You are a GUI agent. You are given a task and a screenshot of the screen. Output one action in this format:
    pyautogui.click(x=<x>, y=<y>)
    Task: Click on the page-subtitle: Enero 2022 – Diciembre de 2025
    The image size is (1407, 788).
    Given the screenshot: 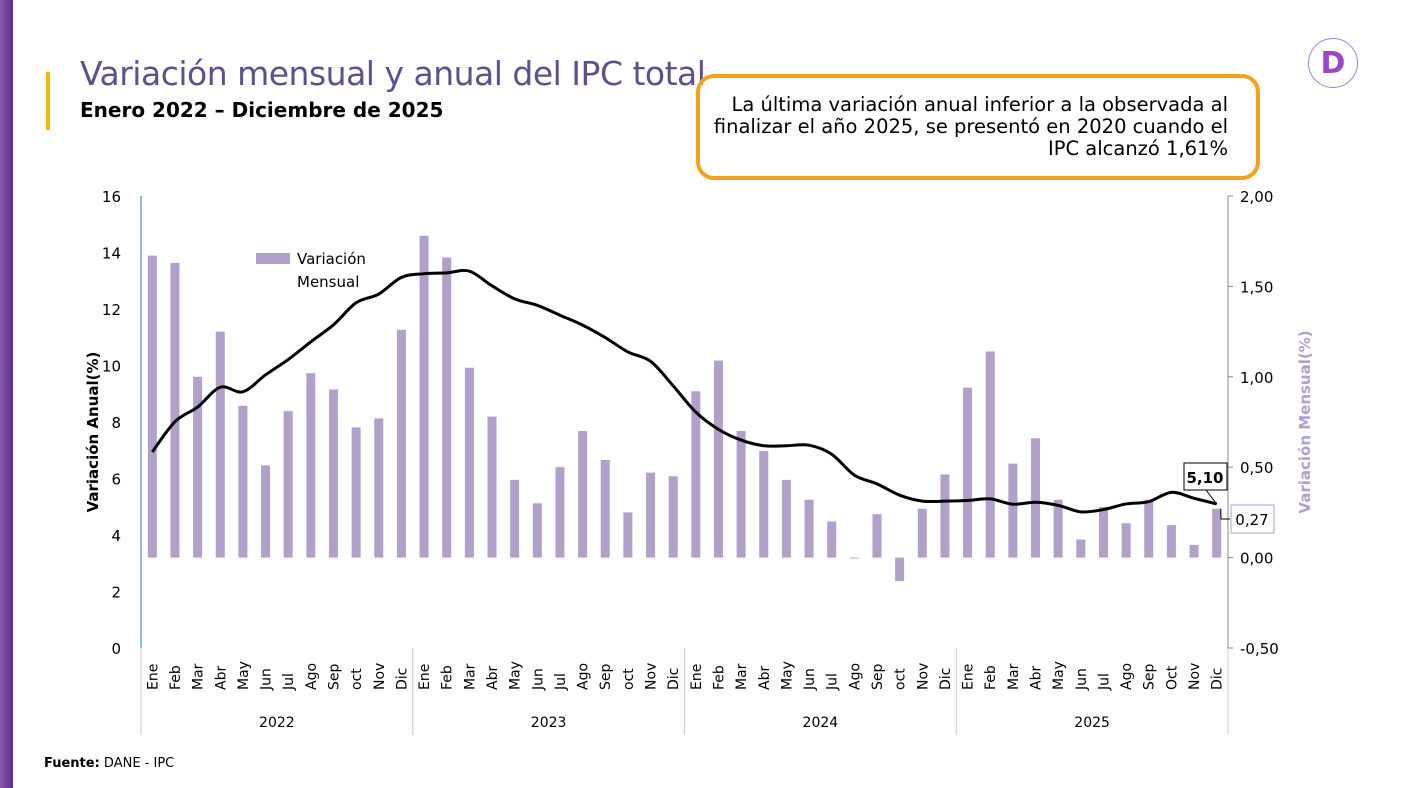 What is the action you would take?
    pyautogui.click(x=262, y=110)
    